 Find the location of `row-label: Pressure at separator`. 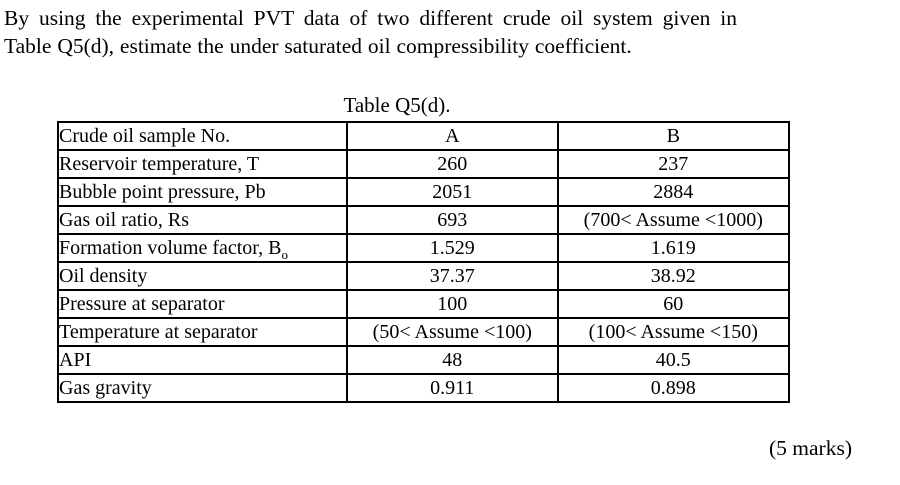

row-label: Pressure at separator is located at coordinates (202, 304).